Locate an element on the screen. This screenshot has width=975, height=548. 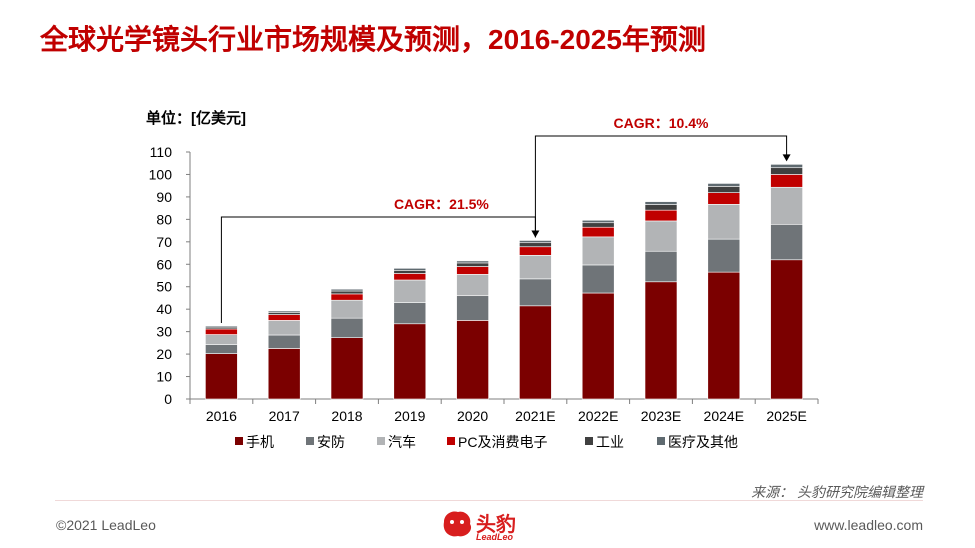
y-tick-label: 20 is located at coordinates (164, 354).